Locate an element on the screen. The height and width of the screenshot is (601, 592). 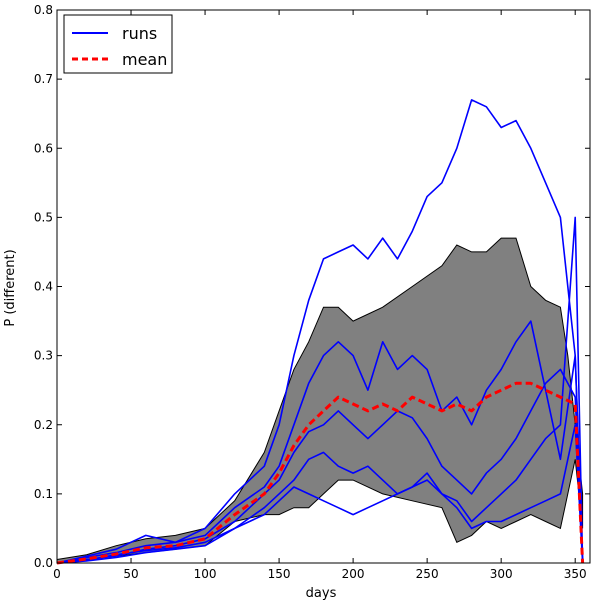
y-tick-label: 0.3 is located at coordinates (43, 356).